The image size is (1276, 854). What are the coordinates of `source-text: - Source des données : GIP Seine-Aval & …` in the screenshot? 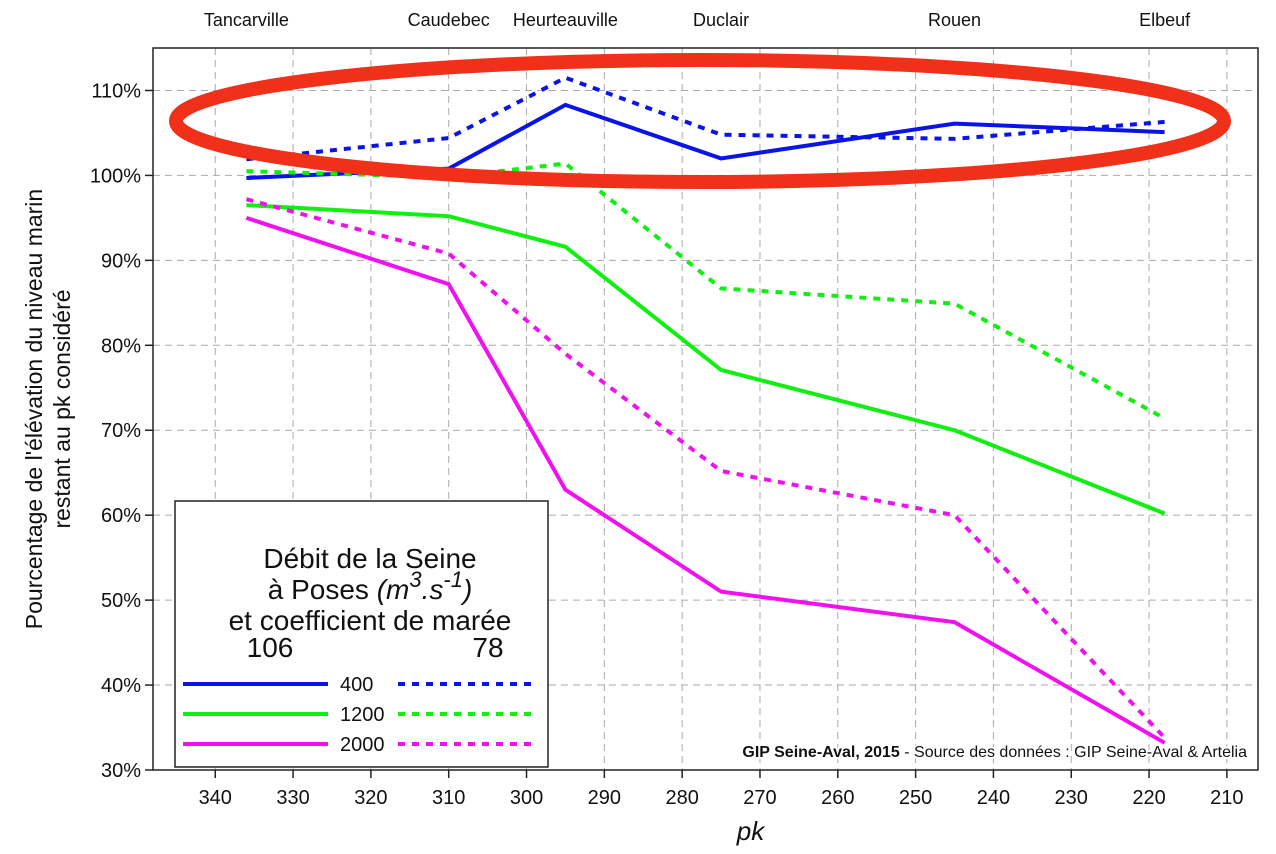 It's located at (1073, 752).